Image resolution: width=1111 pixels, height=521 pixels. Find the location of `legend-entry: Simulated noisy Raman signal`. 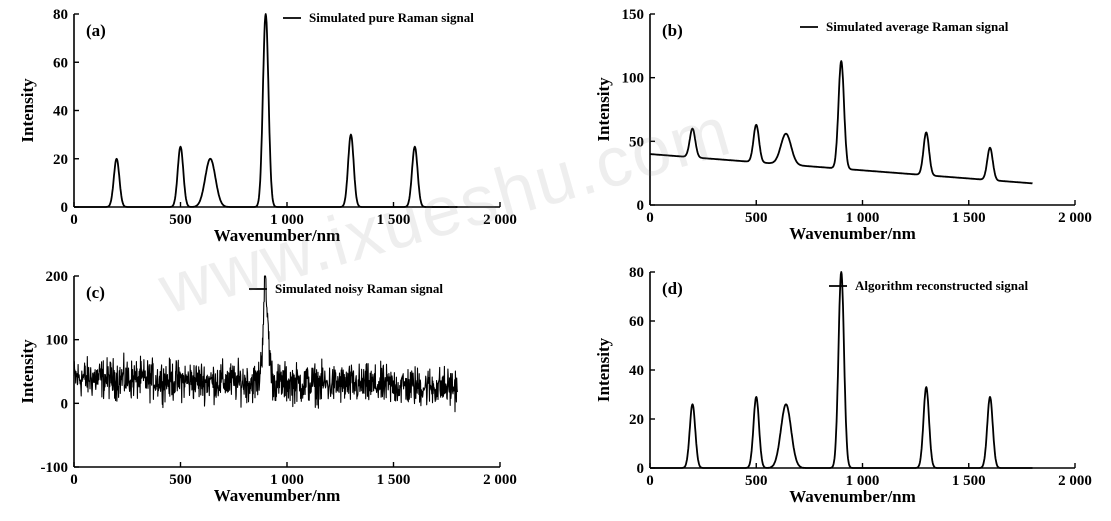

legend-entry: Simulated noisy Raman signal is located at coordinates (359, 288).